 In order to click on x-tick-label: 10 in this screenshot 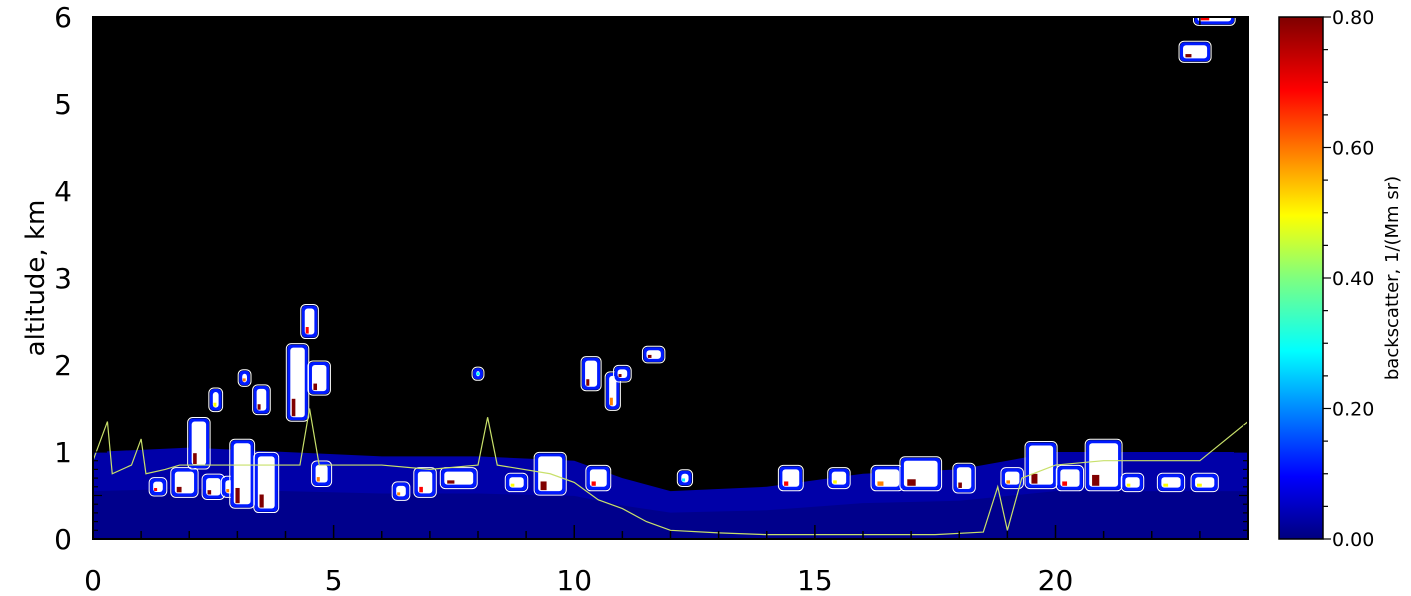, I will do `click(574, 580)`.